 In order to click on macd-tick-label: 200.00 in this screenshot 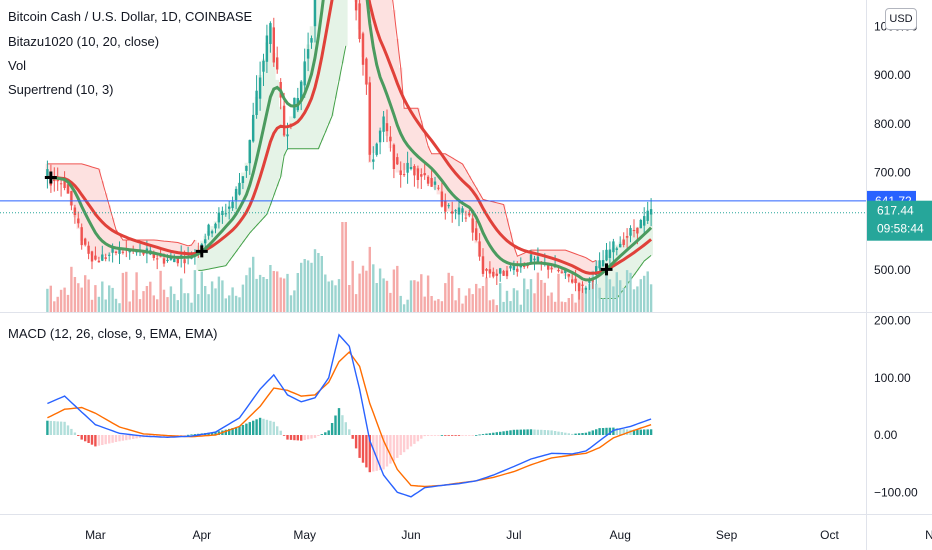, I will do `click(892, 321)`.